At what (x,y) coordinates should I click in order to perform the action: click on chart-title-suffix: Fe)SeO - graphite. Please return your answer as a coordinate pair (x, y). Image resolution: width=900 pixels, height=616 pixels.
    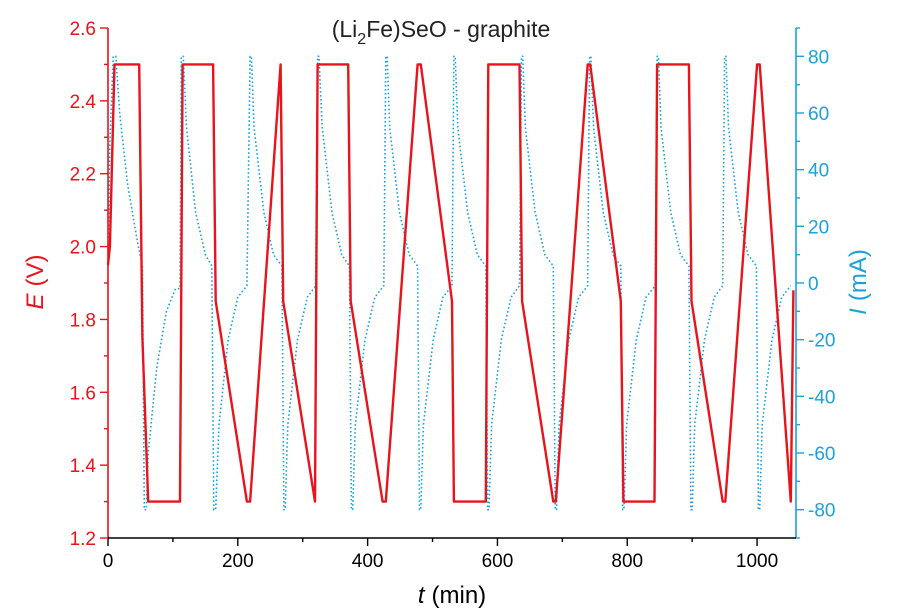
    Looking at the image, I should click on (458, 29).